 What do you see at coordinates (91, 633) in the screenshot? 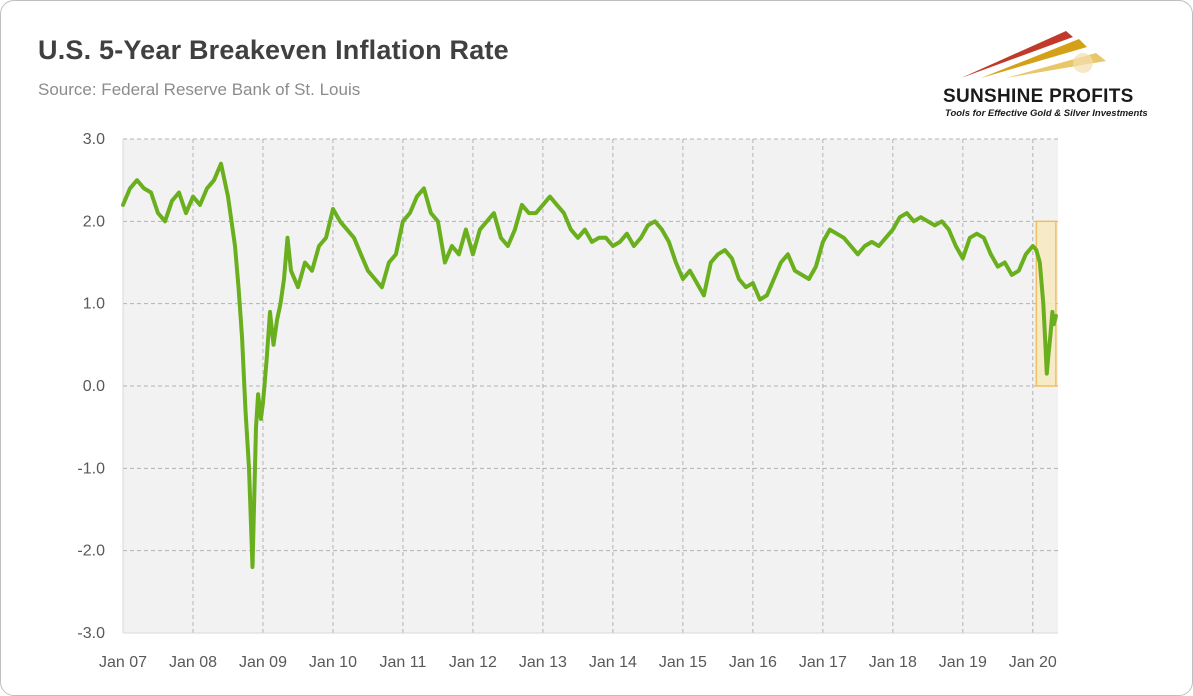
I see `y-tick-label: -3.0` at bounding box center [91, 633].